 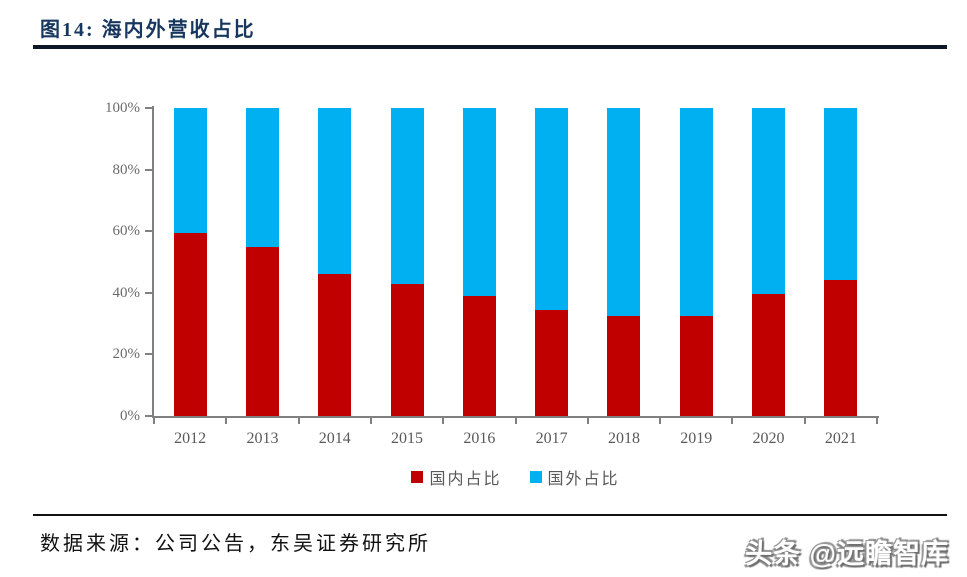 I want to click on x-axis-label-2015: 2015, so click(x=407, y=438).